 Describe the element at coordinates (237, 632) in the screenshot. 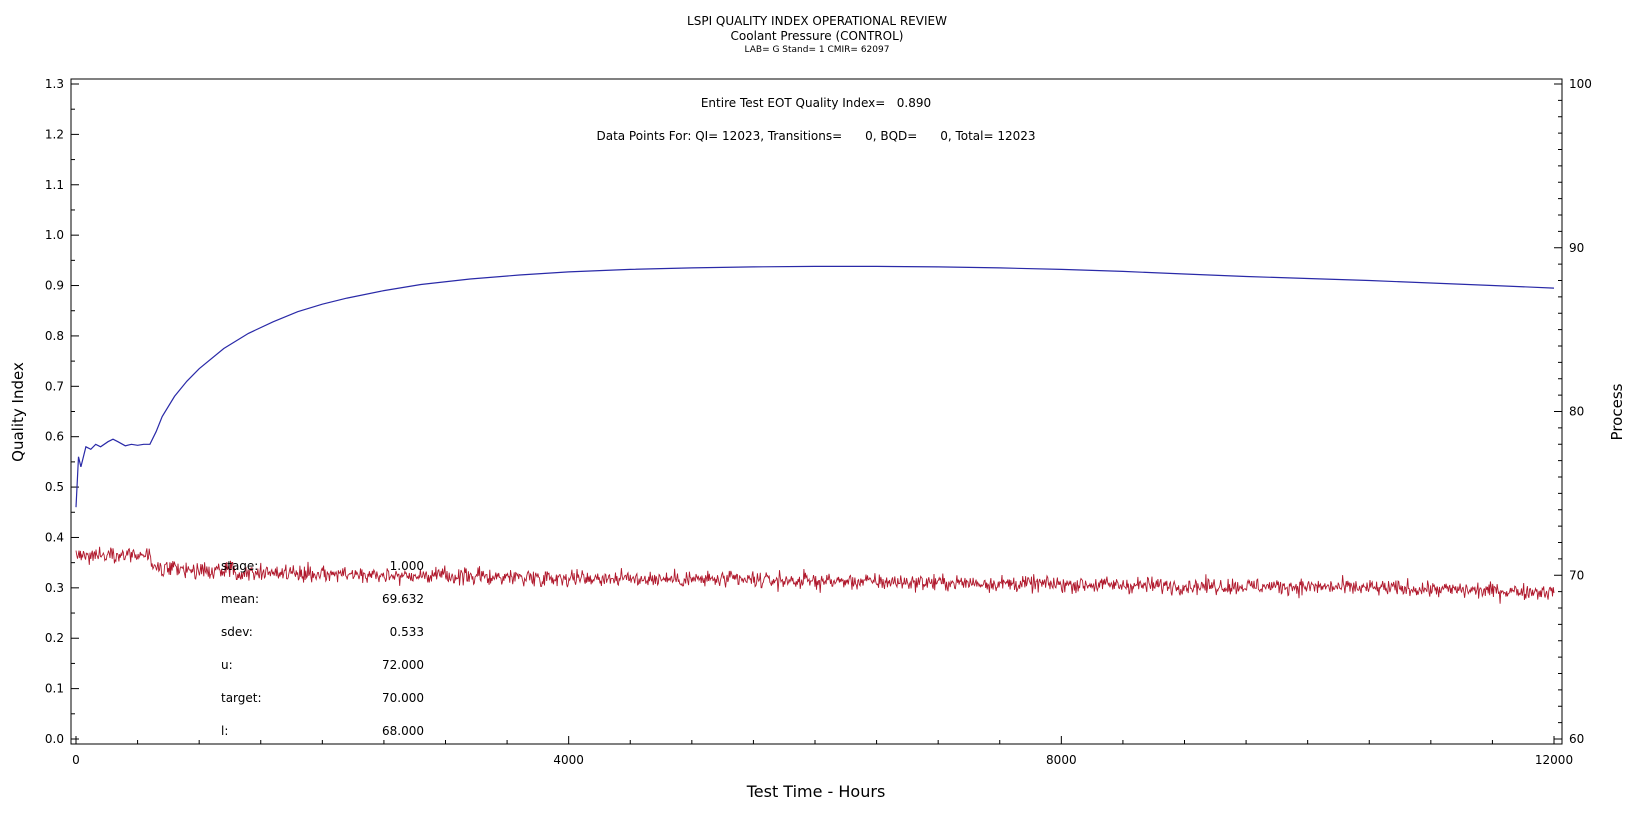

I see `stat-label: sdev:` at that location.